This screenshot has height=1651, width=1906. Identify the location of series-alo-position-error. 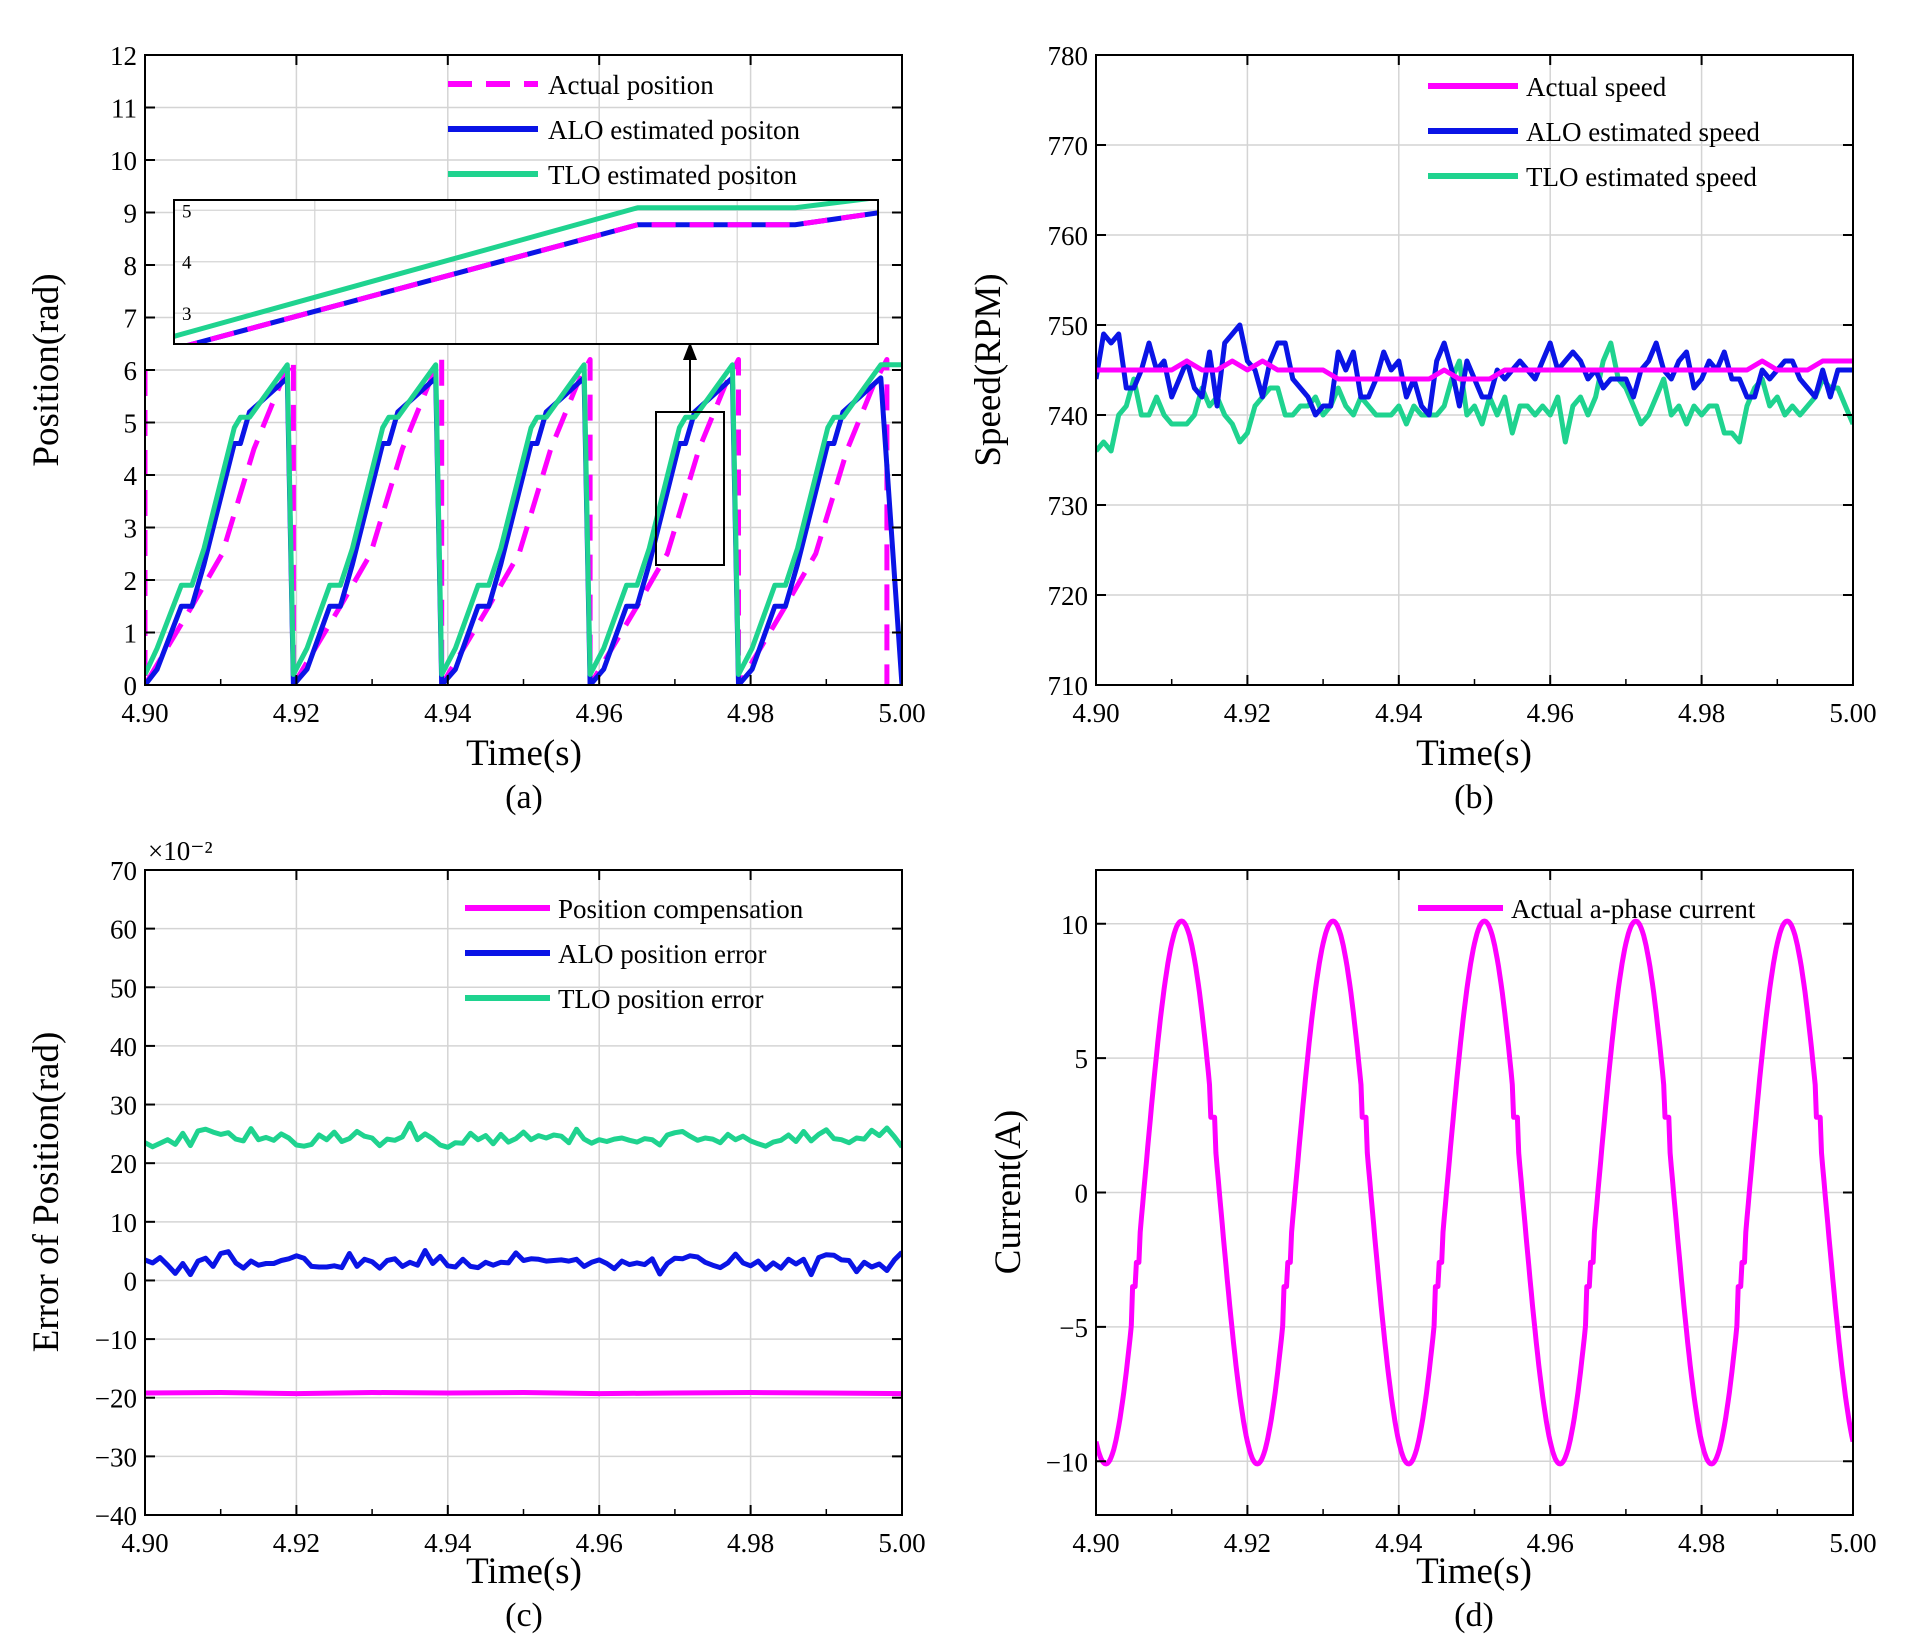
(523, 1263).